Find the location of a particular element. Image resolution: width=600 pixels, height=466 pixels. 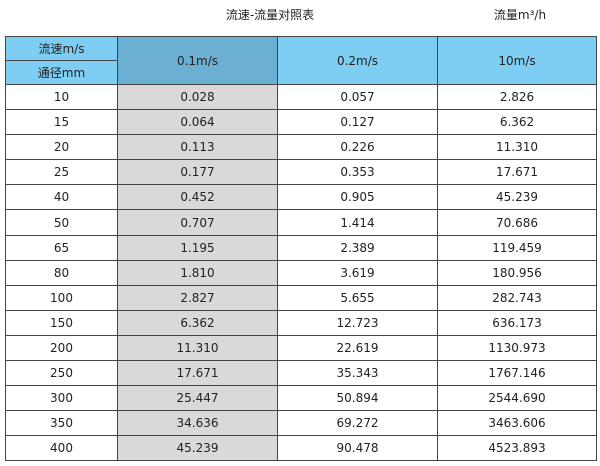

table-row: 25 0.177 0.353 17.671 is located at coordinates (301, 172).